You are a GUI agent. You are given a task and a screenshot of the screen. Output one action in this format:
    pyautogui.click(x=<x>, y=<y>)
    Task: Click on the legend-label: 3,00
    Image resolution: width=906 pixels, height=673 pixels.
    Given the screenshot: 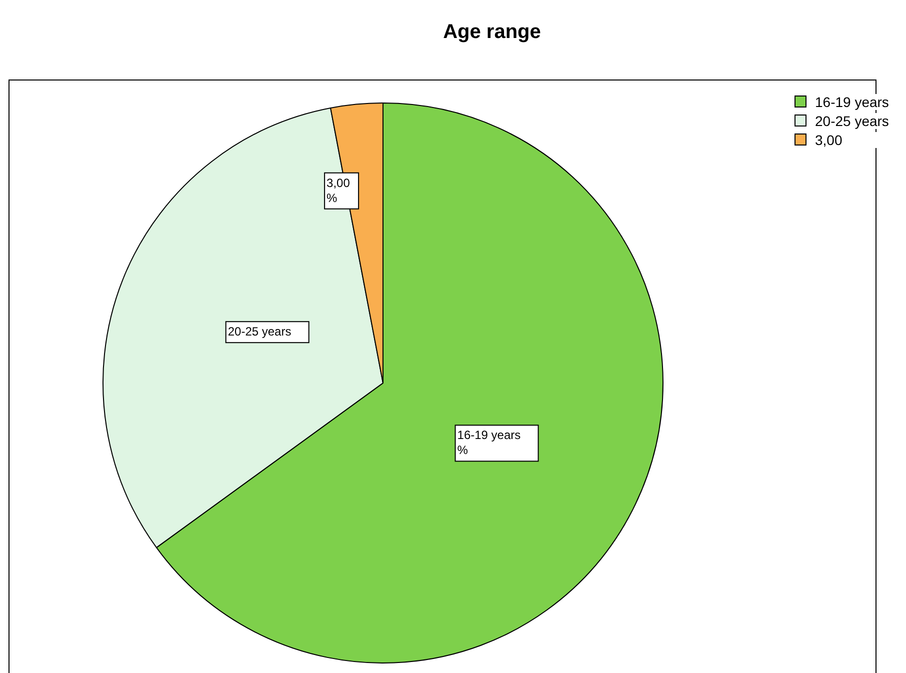 What is the action you would take?
    pyautogui.click(x=828, y=140)
    